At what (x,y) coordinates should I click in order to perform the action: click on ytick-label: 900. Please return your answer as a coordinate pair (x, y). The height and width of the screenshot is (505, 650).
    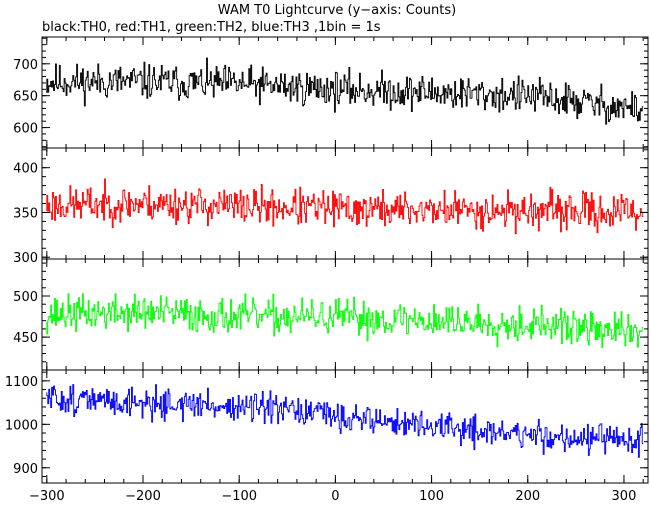
    Looking at the image, I should click on (25, 469).